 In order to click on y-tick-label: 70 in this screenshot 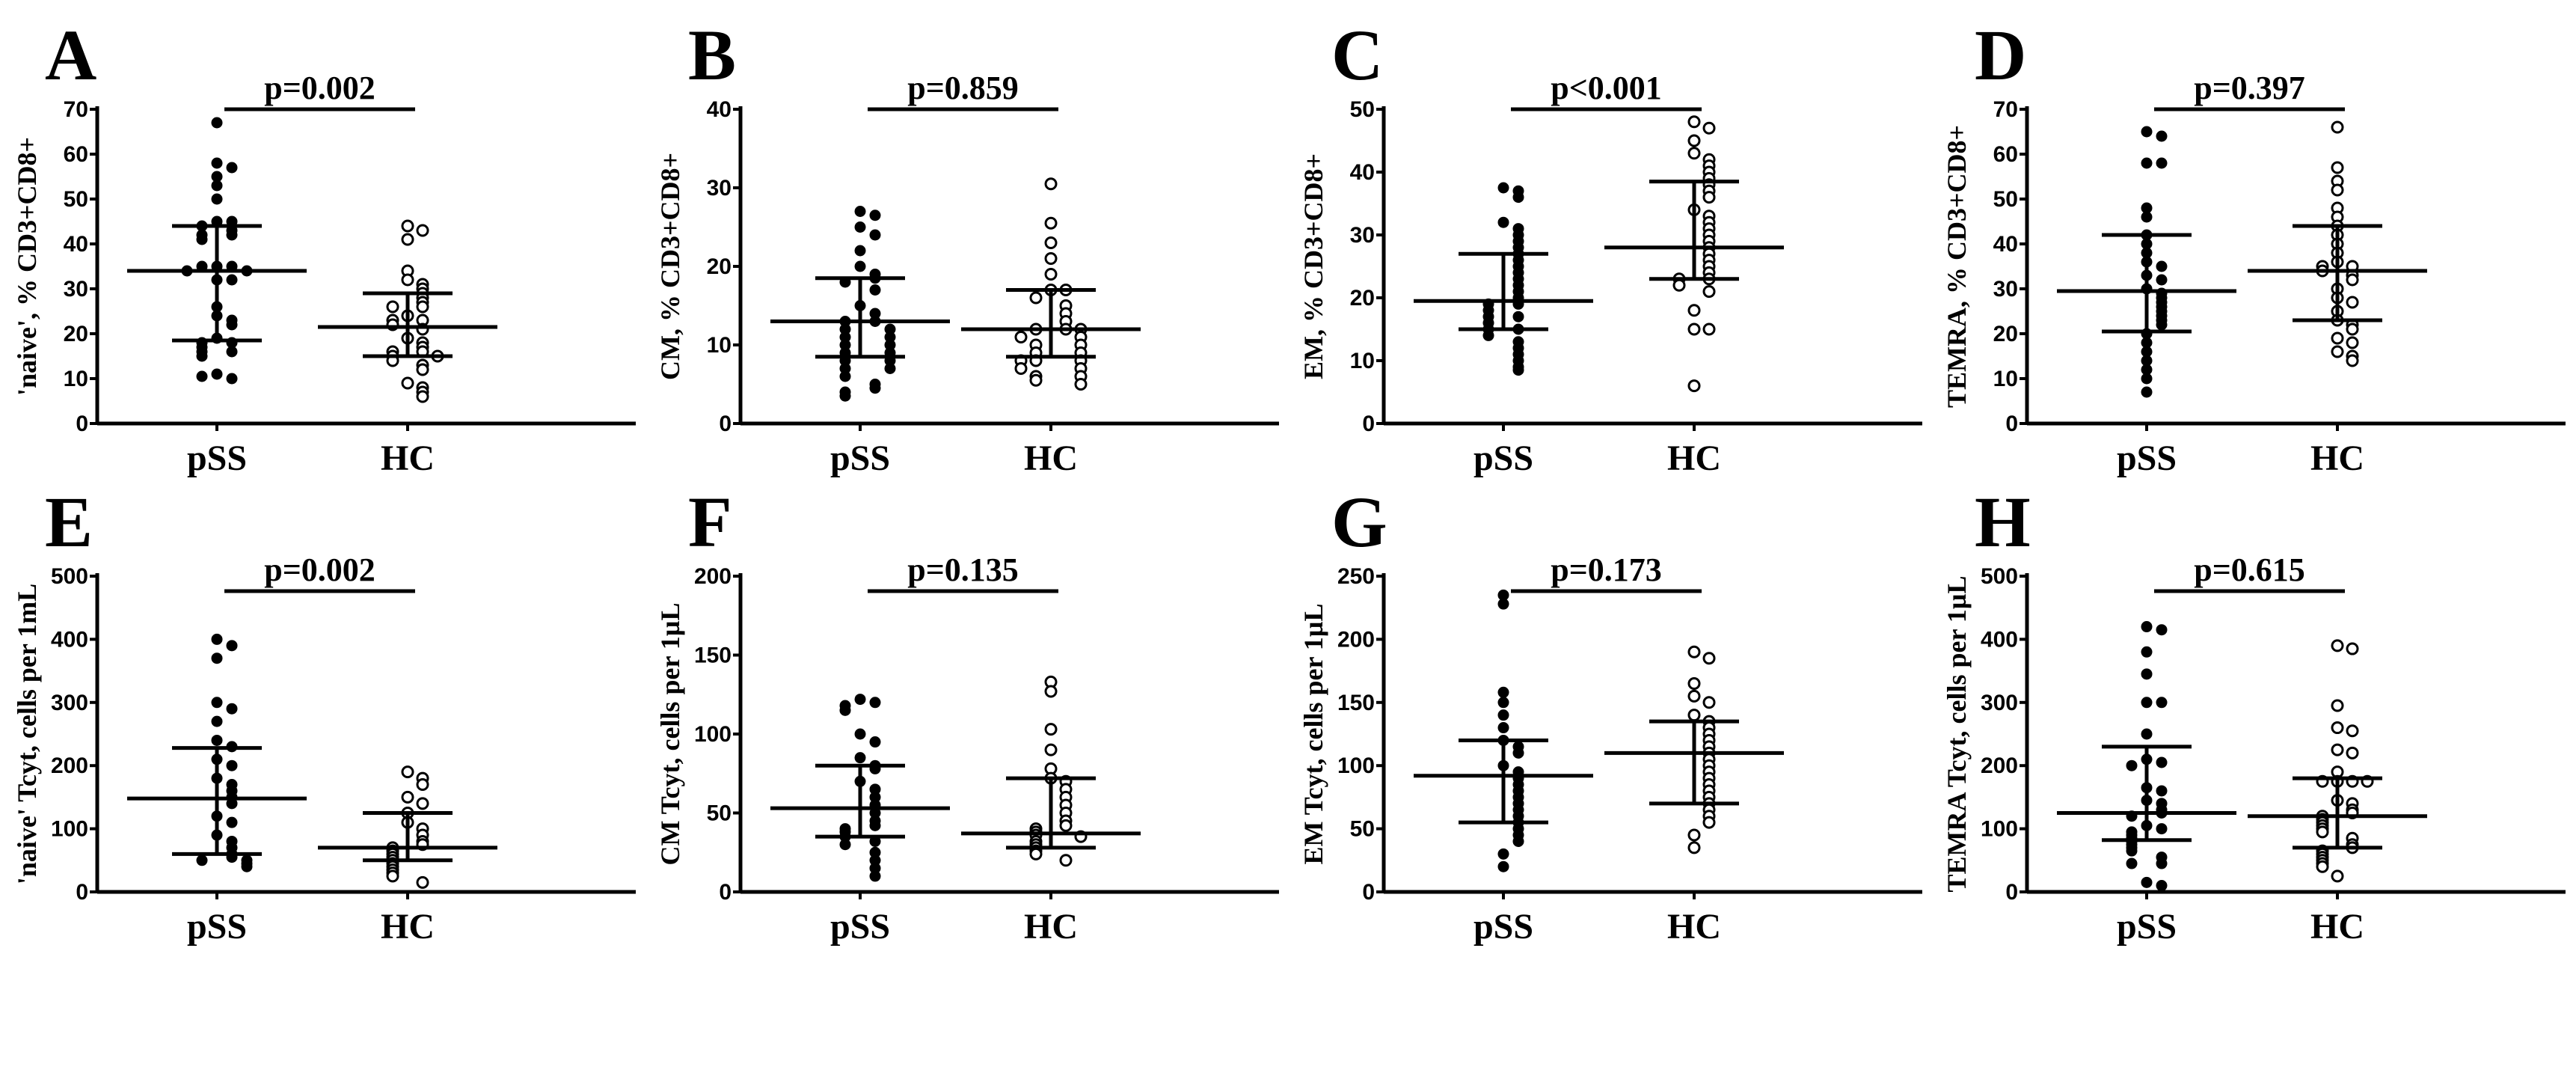, I will do `click(2005, 109)`.